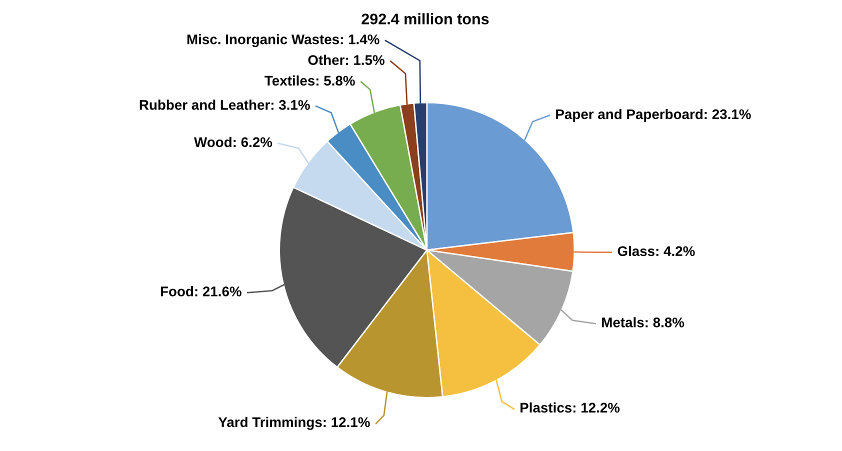 Image resolution: width=842 pixels, height=451 pixels. What do you see at coordinates (201, 291) in the screenshot?
I see `slice-label: Food: 21.6%` at bounding box center [201, 291].